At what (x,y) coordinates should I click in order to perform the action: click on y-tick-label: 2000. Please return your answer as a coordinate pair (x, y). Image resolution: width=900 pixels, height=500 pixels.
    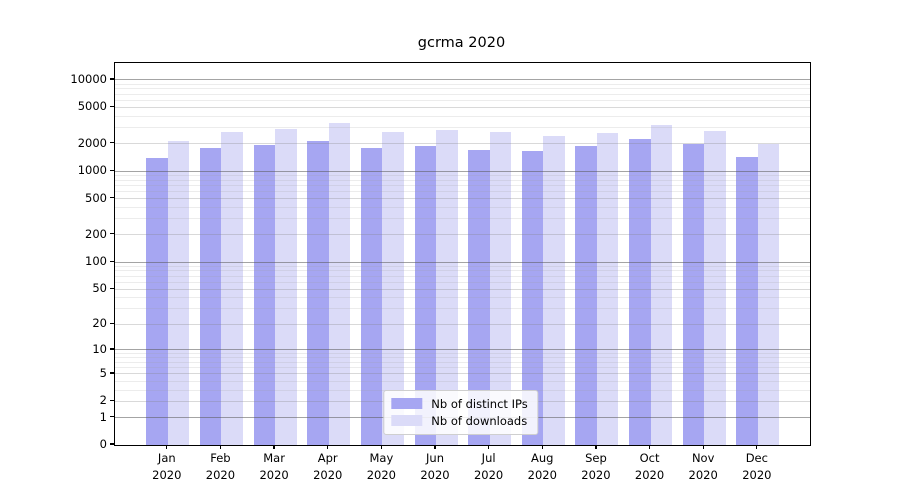
    Looking at the image, I should click on (92, 142).